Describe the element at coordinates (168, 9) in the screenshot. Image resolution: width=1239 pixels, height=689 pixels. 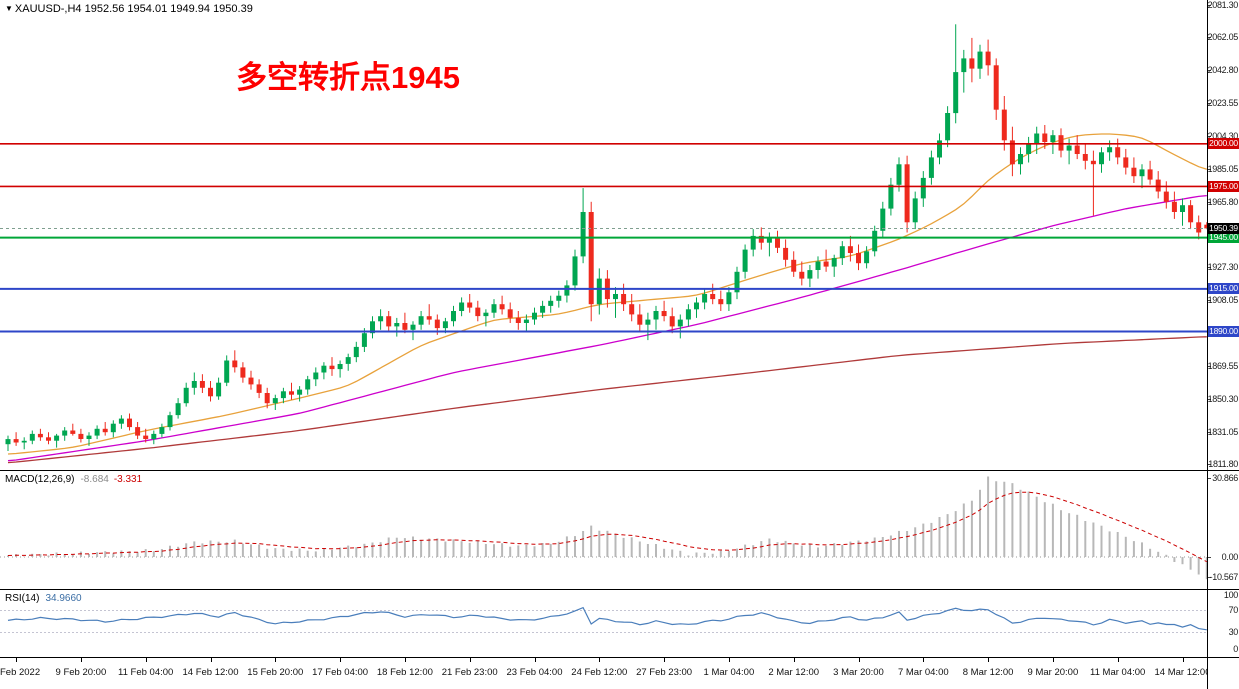
I see `ohlc-values: 1952.56 1954.01 1949.94 1950.39` at that location.